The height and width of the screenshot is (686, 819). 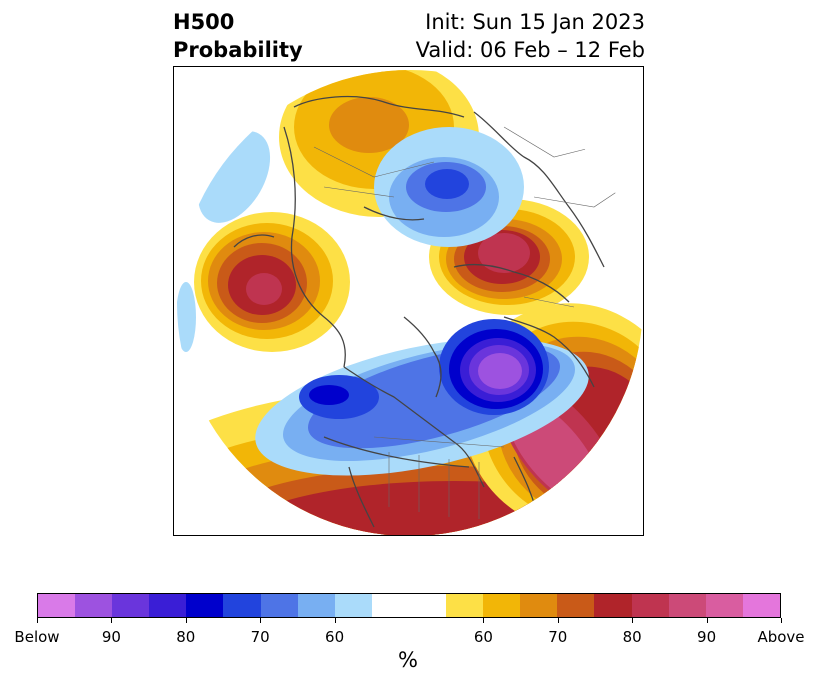 What do you see at coordinates (530, 50) in the screenshot?
I see `valid-range: Valid: 06 Feb – 12 Feb` at bounding box center [530, 50].